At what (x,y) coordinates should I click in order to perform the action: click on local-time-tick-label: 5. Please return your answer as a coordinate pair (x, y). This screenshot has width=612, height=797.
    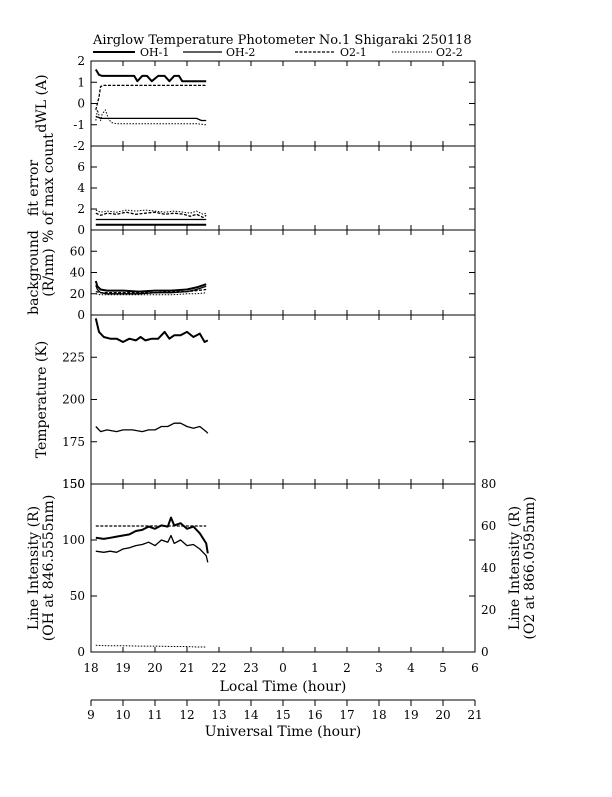
    Looking at the image, I should click on (443, 668).